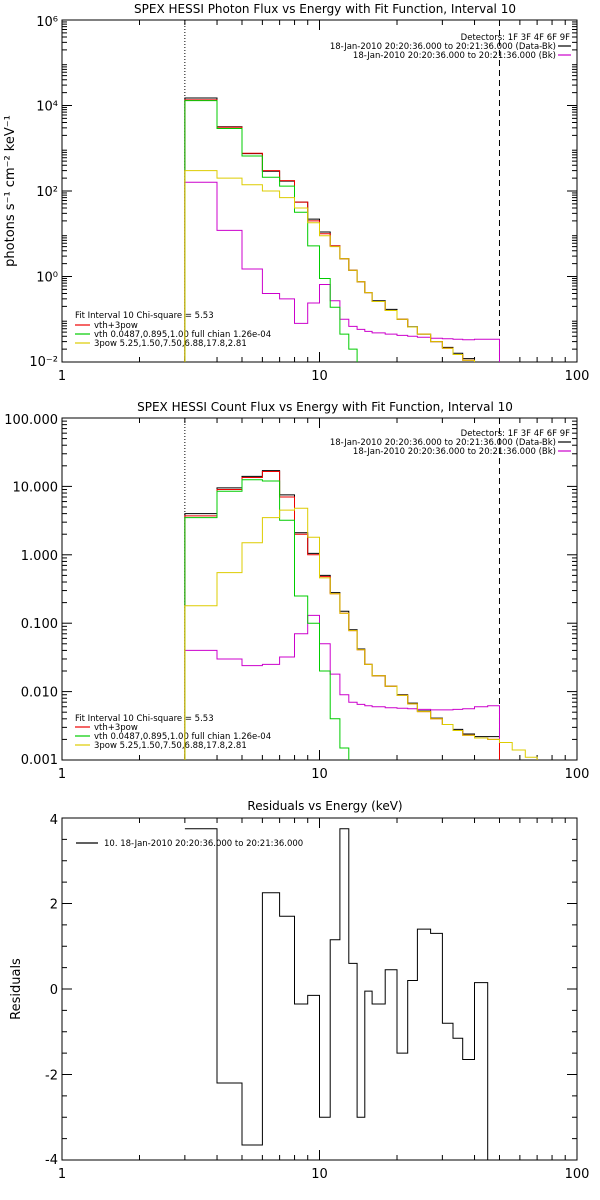 The image size is (600, 1200). Describe the element at coordinates (39, 624) in the screenshot. I see `y-tick-label-0-100: 0.100` at that location.